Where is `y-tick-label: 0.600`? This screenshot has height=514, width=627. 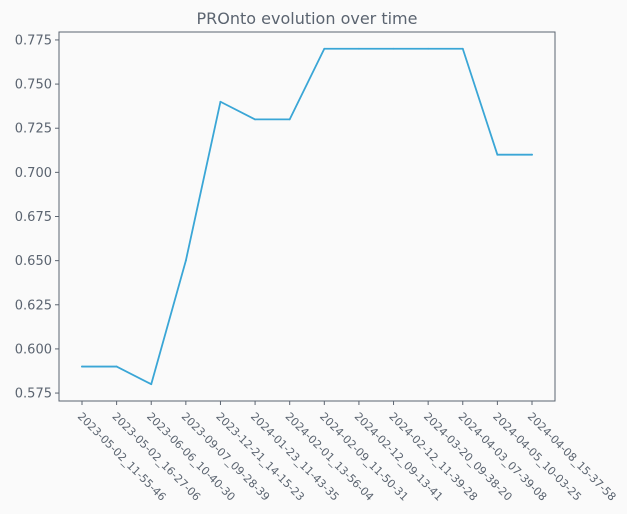
y-tick-label: 0.600 is located at coordinates (33, 349).